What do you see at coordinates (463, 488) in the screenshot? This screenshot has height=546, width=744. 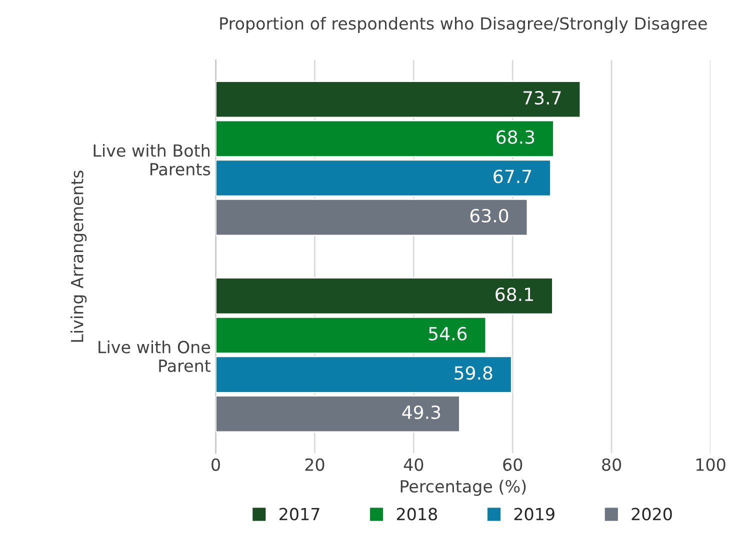 I see `x-axis-title: Percentage (%)` at bounding box center [463, 488].